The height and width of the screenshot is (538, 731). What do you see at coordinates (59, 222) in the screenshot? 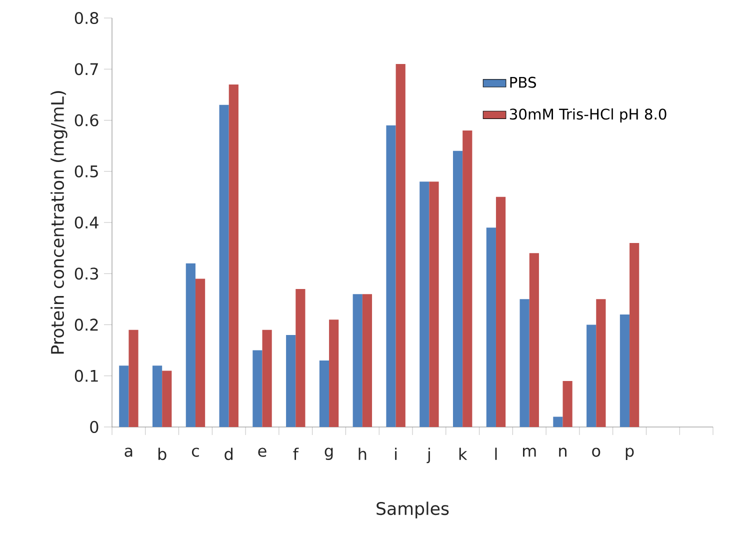
I see `y-axis-title: Protein concentration (mg/mL)` at bounding box center [59, 222].